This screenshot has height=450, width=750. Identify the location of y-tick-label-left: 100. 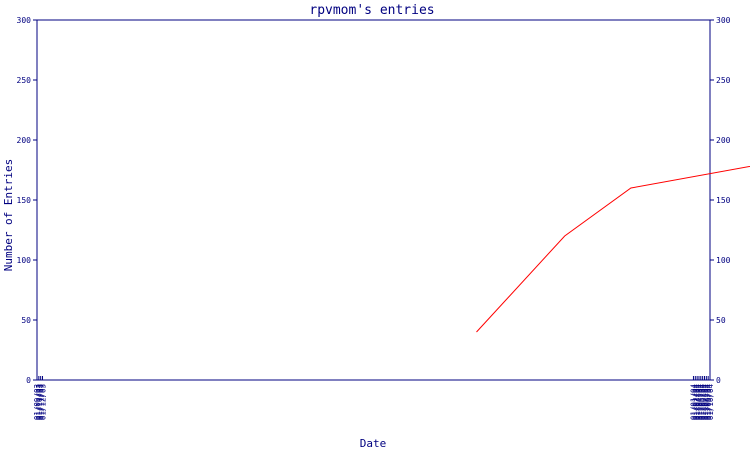
(24, 260).